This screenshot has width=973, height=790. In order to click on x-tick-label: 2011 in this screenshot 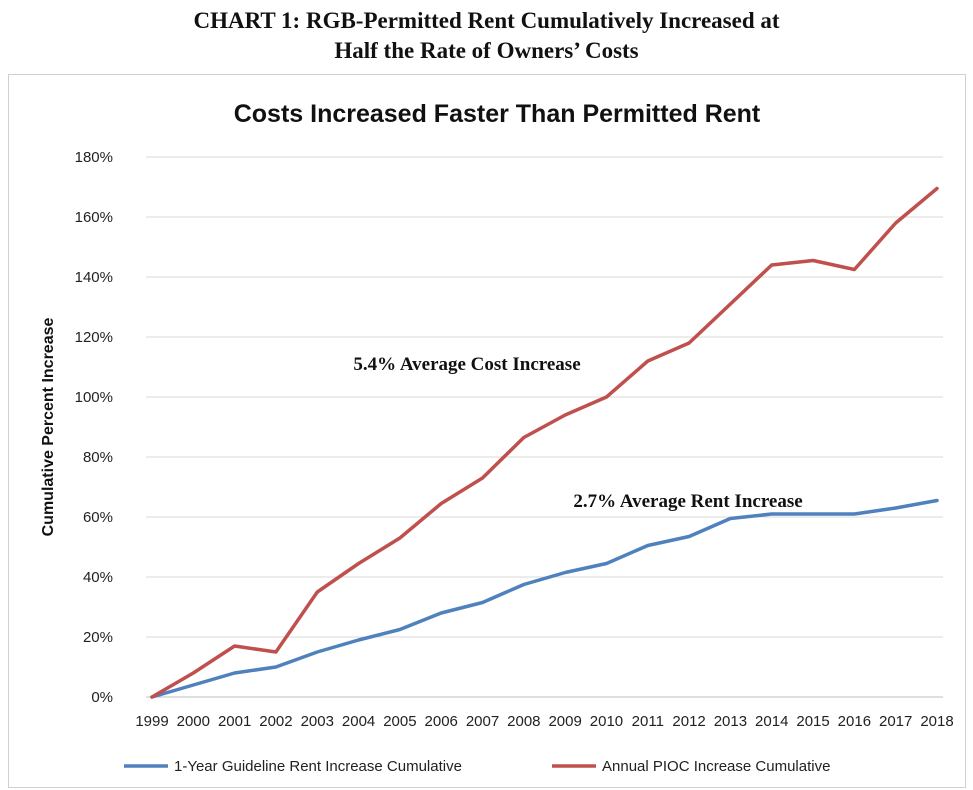, I will do `click(648, 721)`.